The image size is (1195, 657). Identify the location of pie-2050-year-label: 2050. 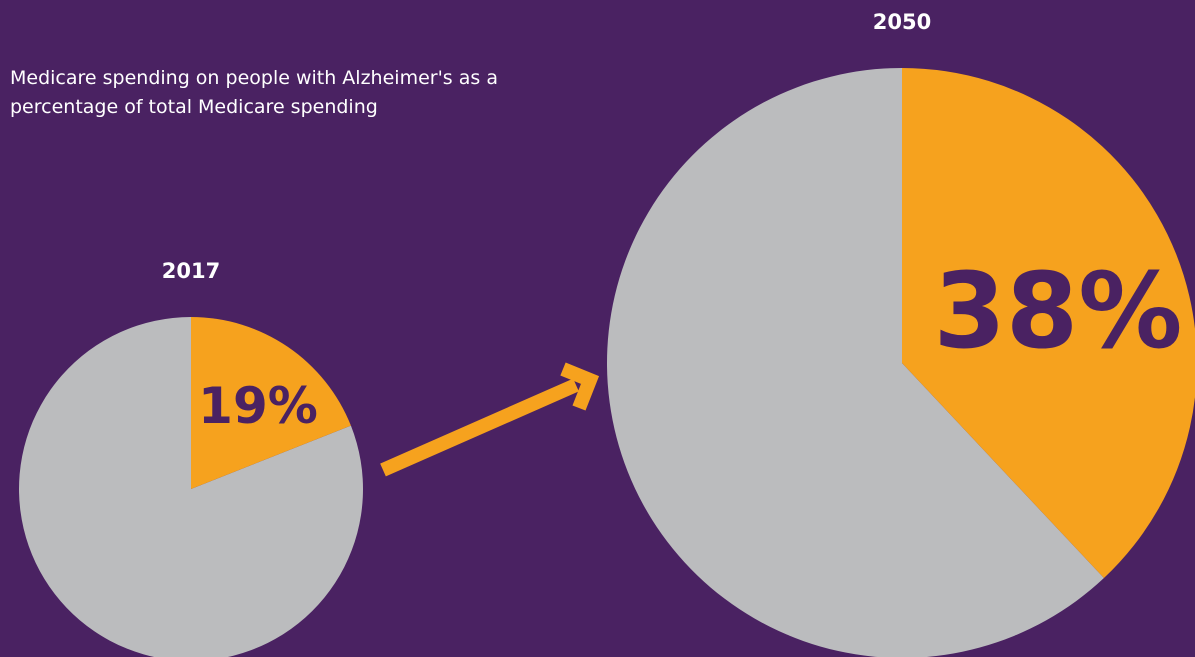
(902, 22).